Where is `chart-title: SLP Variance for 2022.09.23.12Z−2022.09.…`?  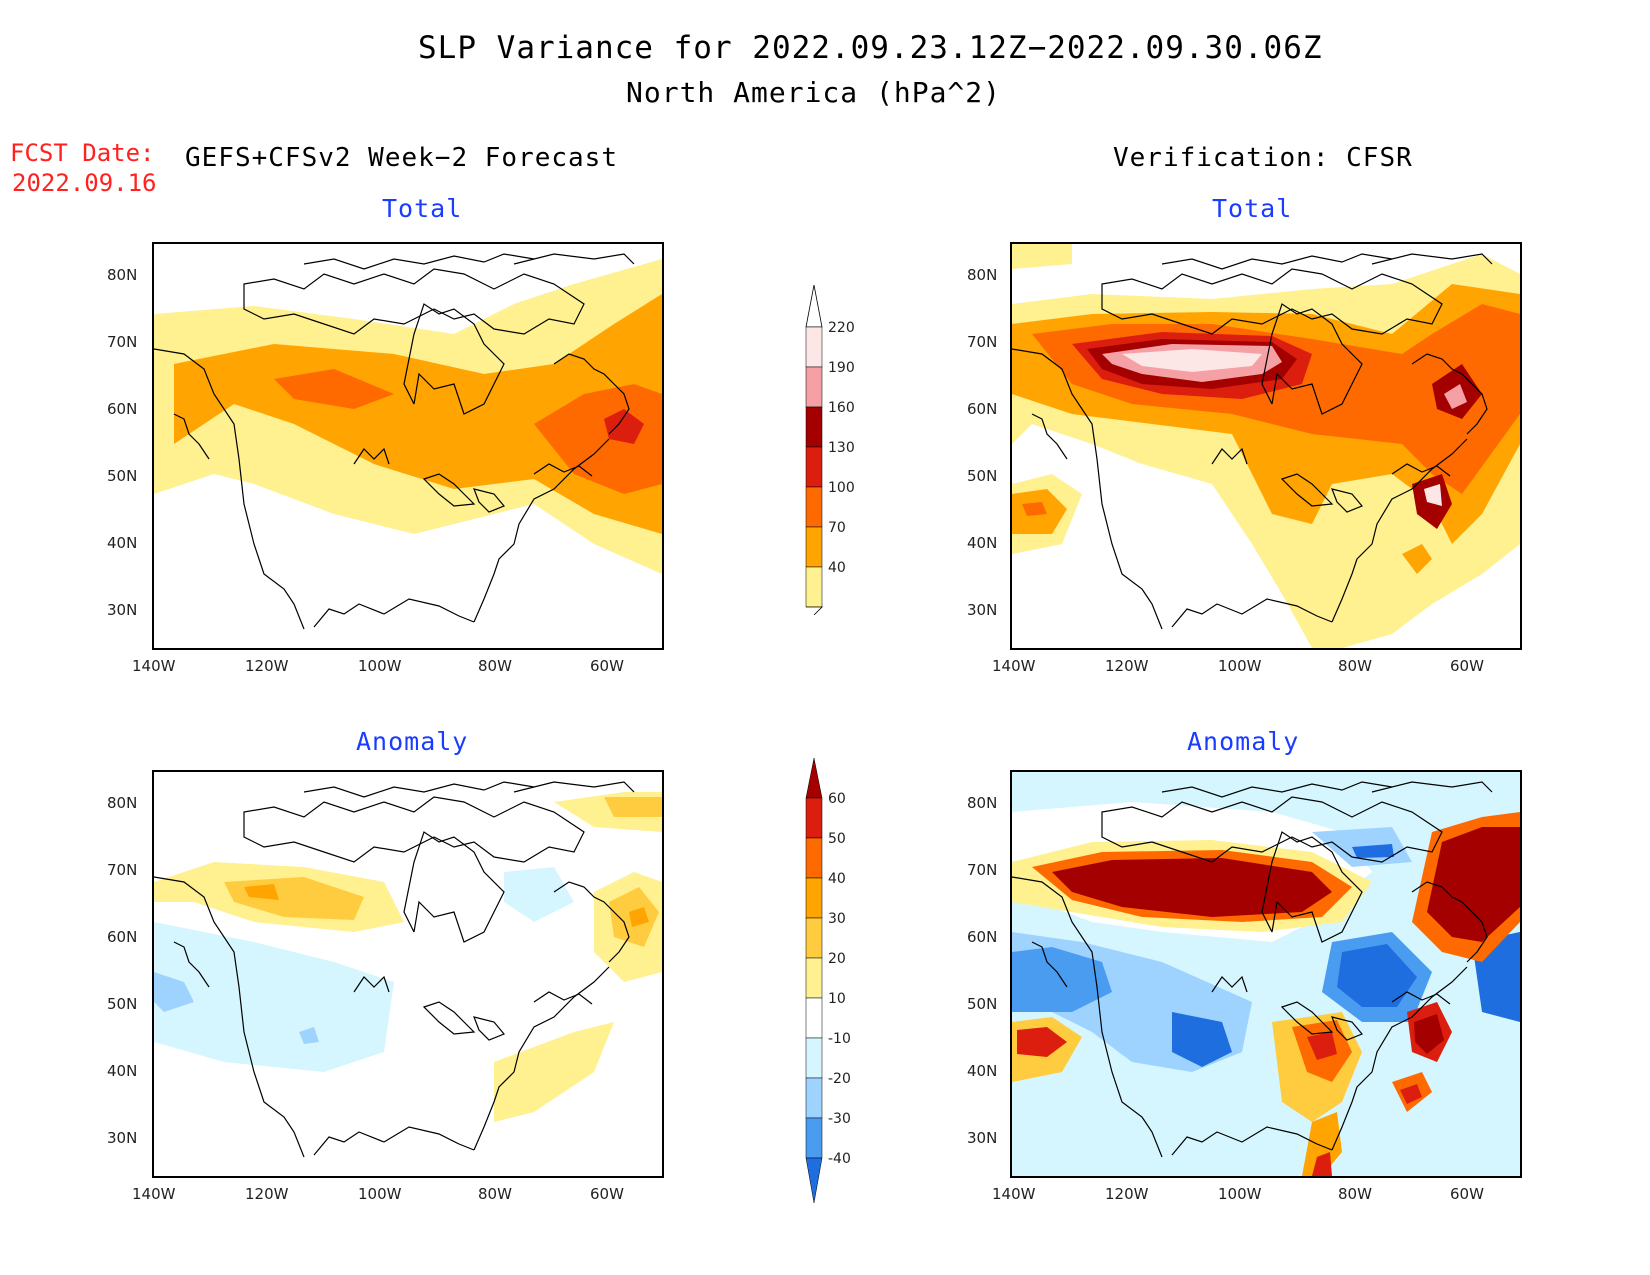 chart-title: SLP Variance for 2022.09.23.12Z−2022.09.… is located at coordinates (870, 48).